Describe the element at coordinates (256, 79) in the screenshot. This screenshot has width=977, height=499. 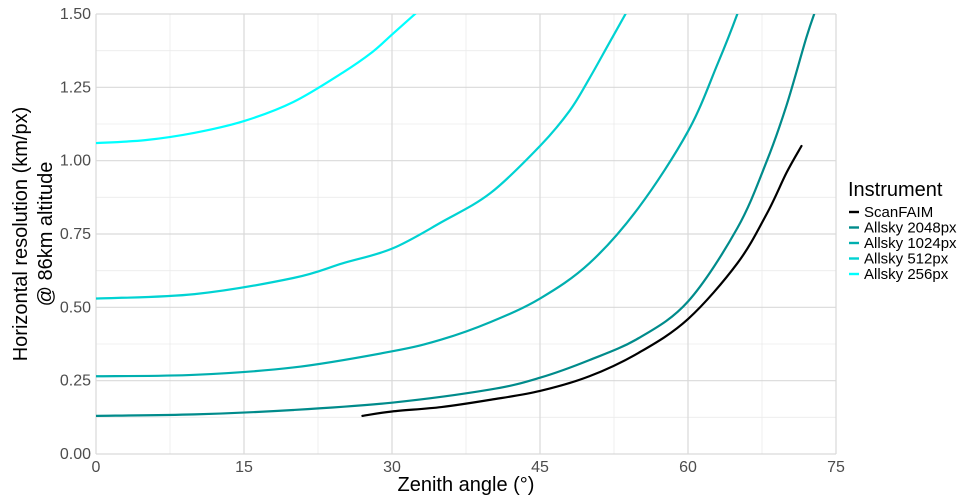
I see `series-line-allsky-256px` at that location.